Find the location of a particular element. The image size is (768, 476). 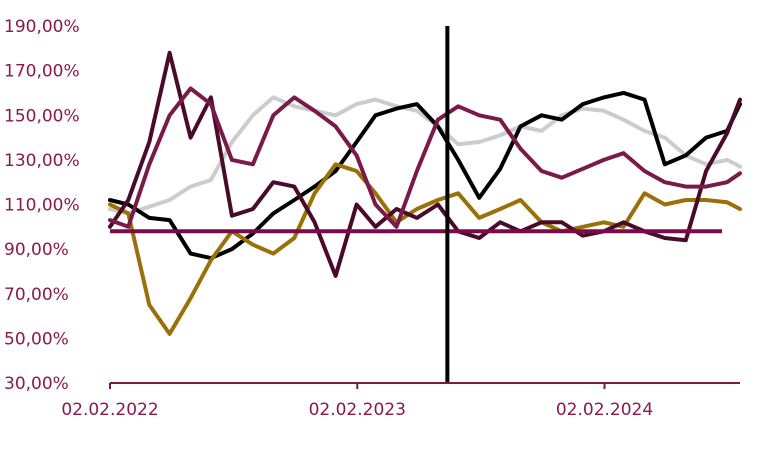

x-tick-label: 02.02.2022 is located at coordinates (109, 410).